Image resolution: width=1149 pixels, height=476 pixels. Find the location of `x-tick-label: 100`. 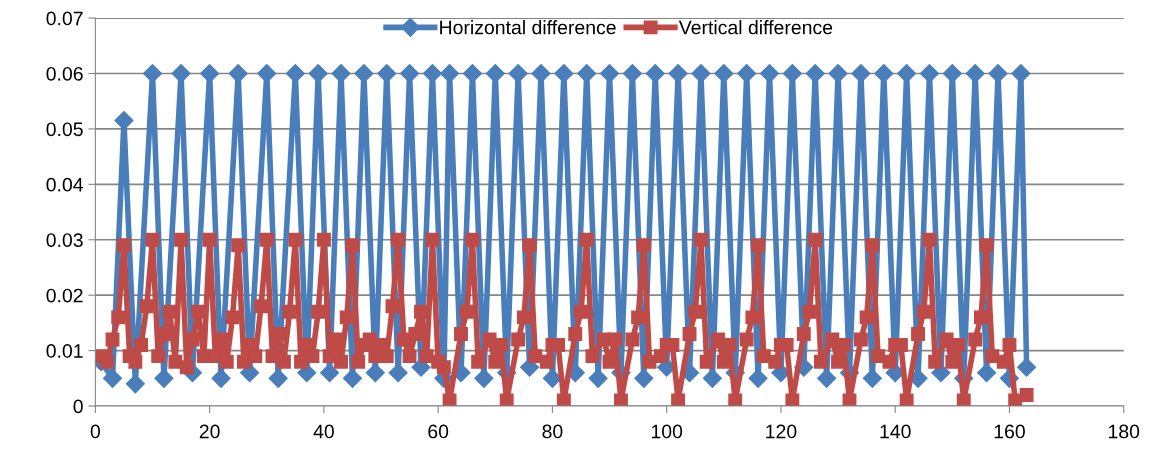

x-tick-label: 100 is located at coordinates (667, 431).